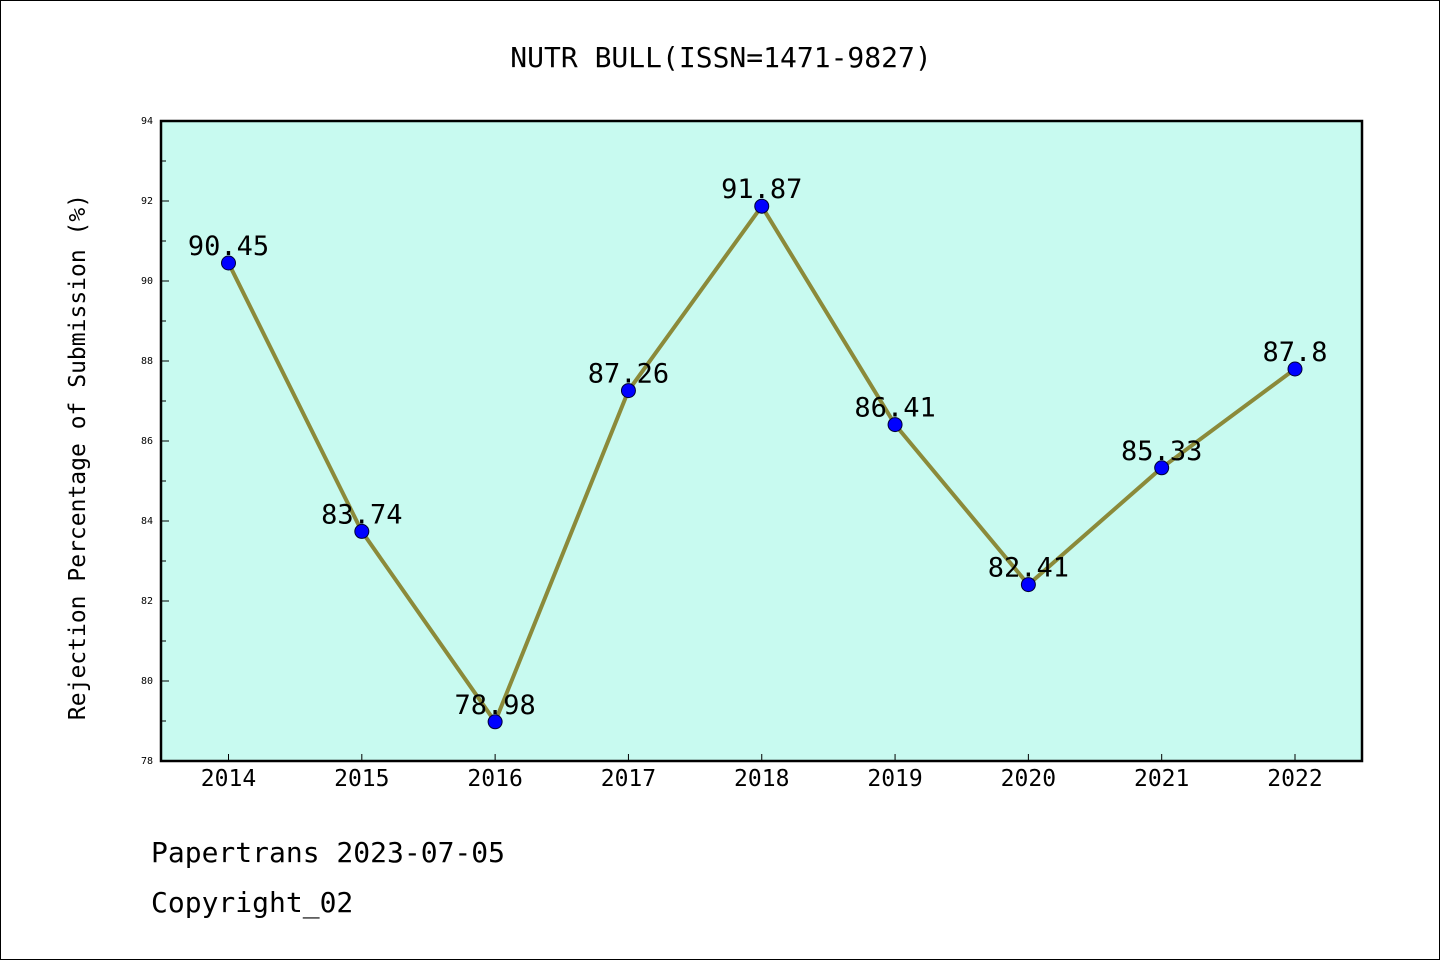 This screenshot has width=1440, height=961. What do you see at coordinates (147, 601) in the screenshot?
I see `y-tick-label: 82` at bounding box center [147, 601].